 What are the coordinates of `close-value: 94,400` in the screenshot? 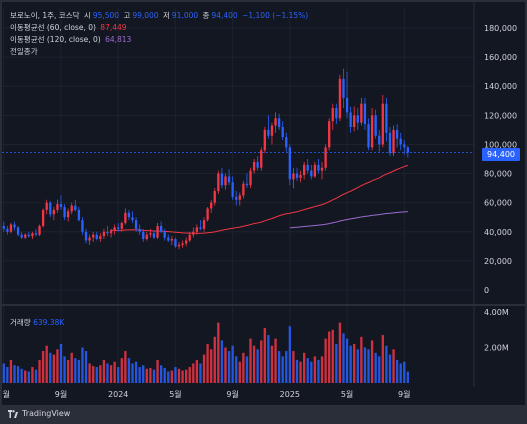 It's located at (224, 15).